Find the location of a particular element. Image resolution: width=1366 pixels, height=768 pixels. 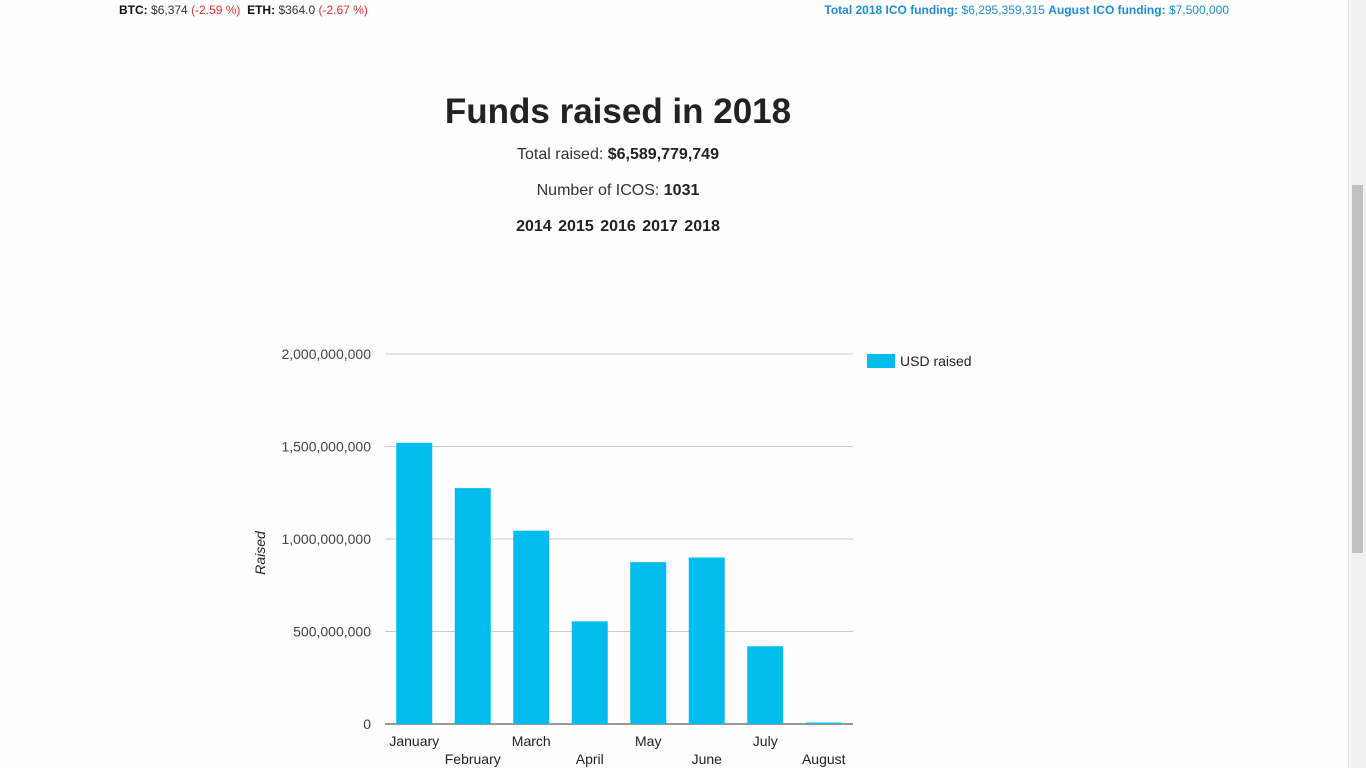

bar-august is located at coordinates (823, 723).